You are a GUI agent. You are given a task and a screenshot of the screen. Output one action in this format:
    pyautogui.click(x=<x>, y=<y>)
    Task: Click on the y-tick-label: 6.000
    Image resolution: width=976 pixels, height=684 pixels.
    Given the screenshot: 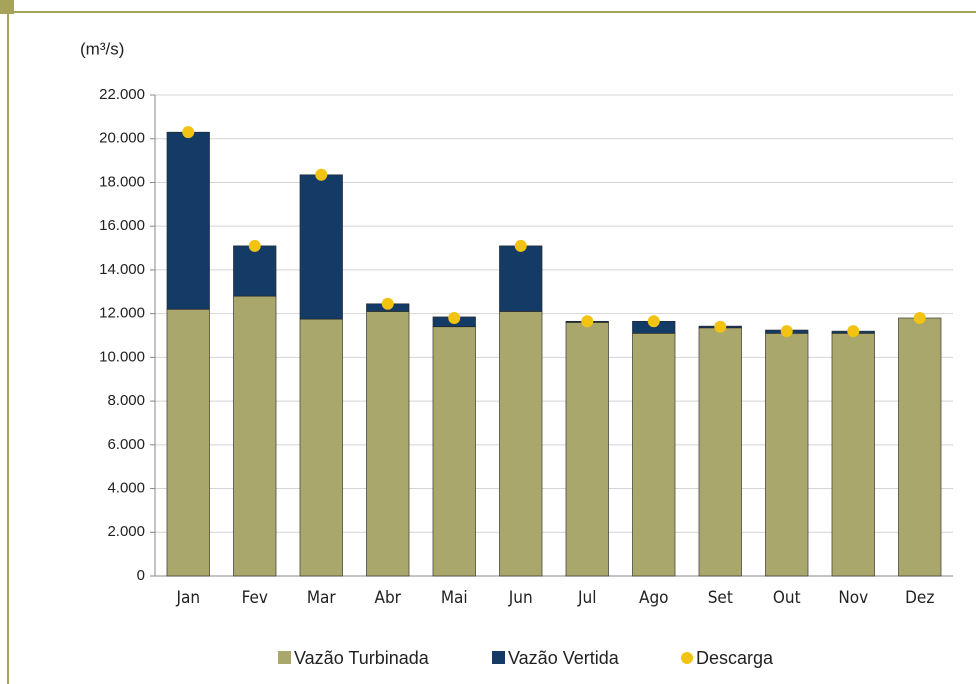 What is the action you would take?
    pyautogui.click(x=126, y=444)
    